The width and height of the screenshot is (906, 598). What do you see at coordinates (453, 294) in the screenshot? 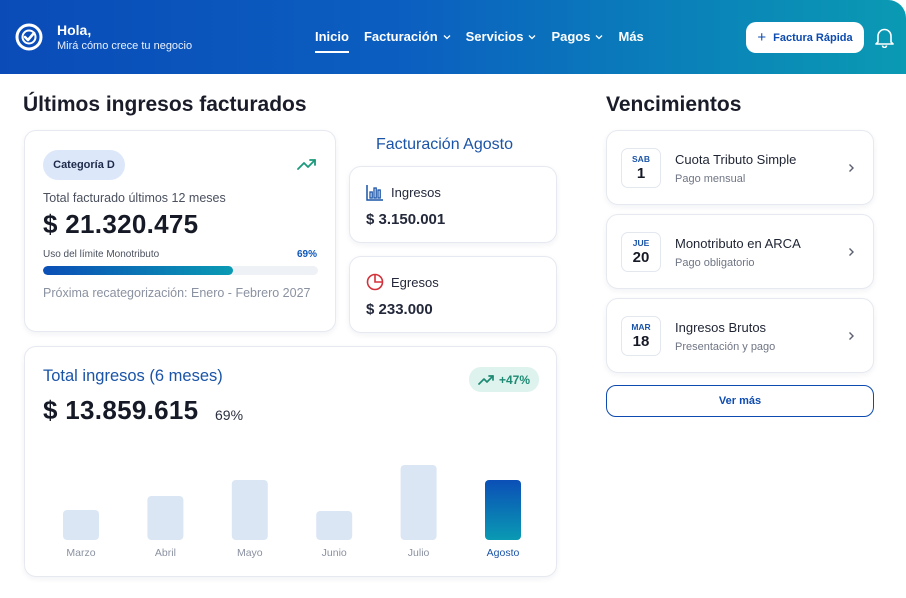
I see `egresos-card: Egresos $ 233.000` at bounding box center [453, 294].